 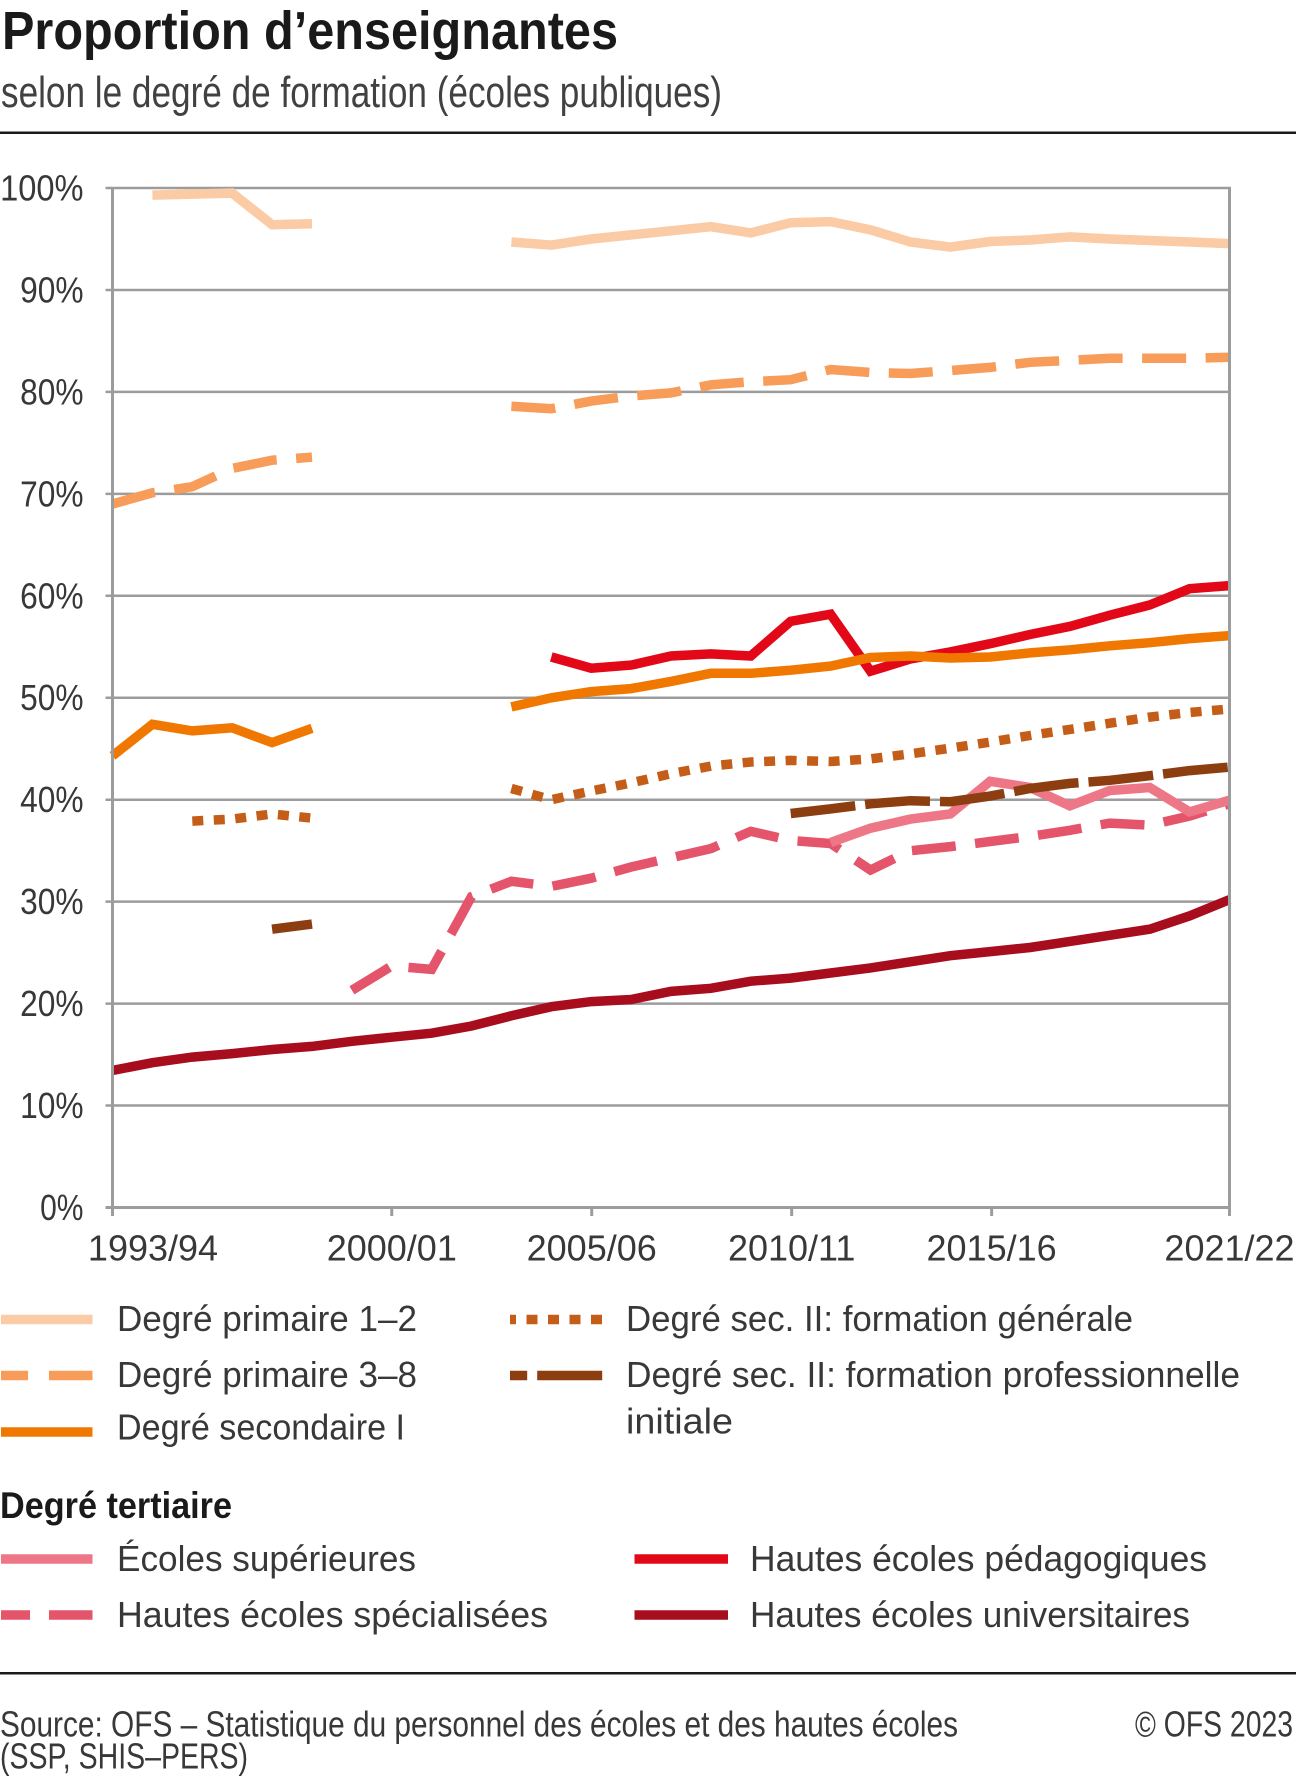 I want to click on svg-text: 2021/22, so click(x=1229, y=1248).